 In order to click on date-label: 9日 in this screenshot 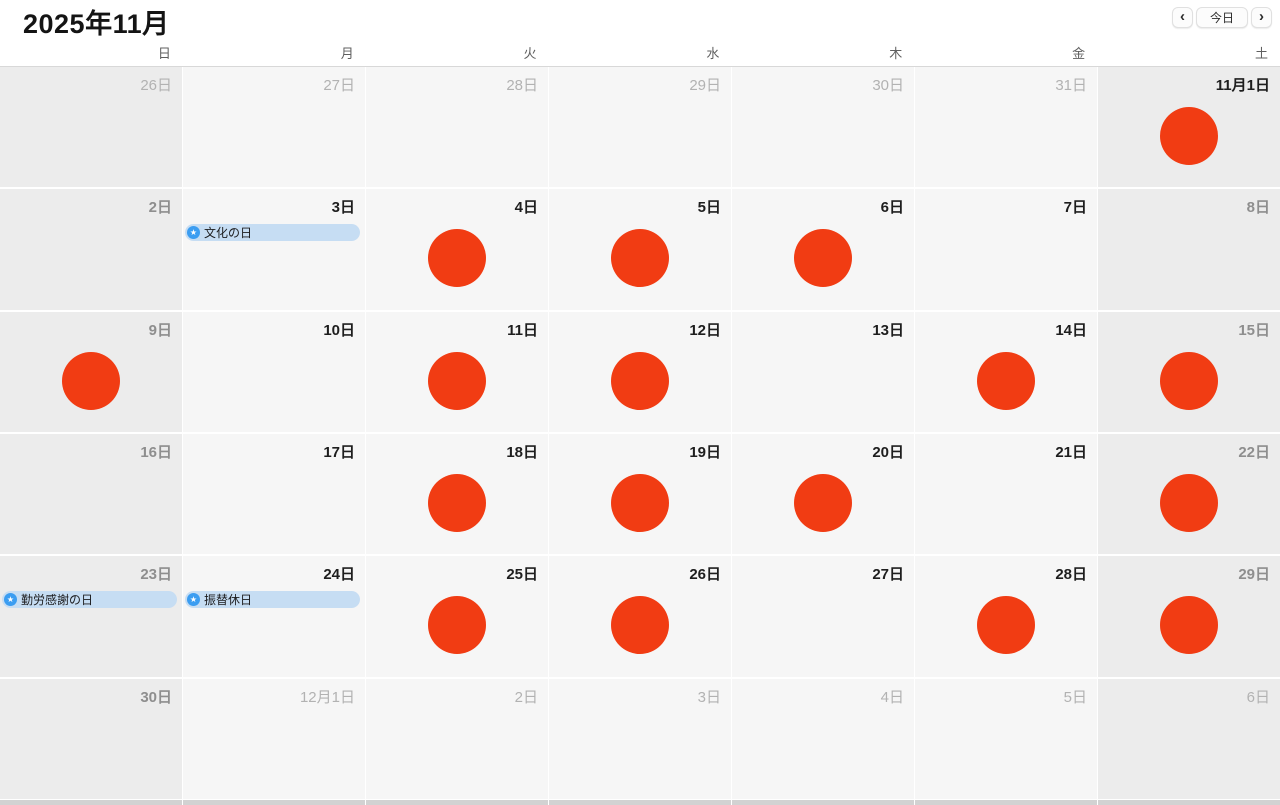, I will do `click(160, 330)`.